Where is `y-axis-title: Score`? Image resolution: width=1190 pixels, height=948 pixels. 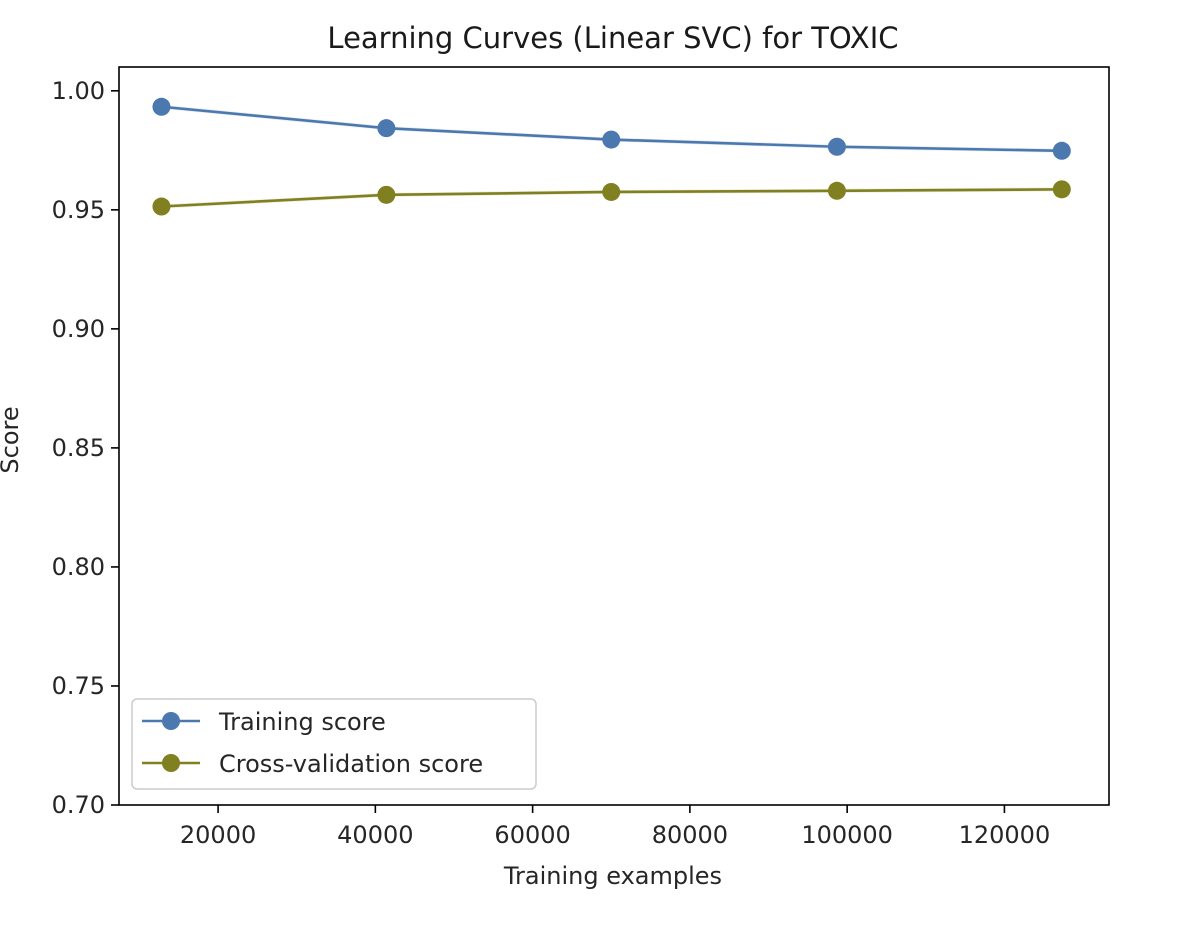
y-axis-title: Score is located at coordinates (12, 439).